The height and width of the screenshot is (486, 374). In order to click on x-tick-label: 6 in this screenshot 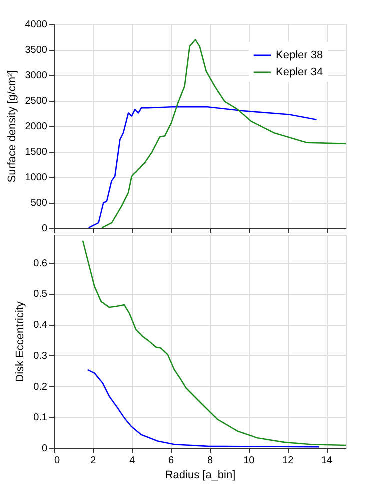, I will do `click(171, 461)`.